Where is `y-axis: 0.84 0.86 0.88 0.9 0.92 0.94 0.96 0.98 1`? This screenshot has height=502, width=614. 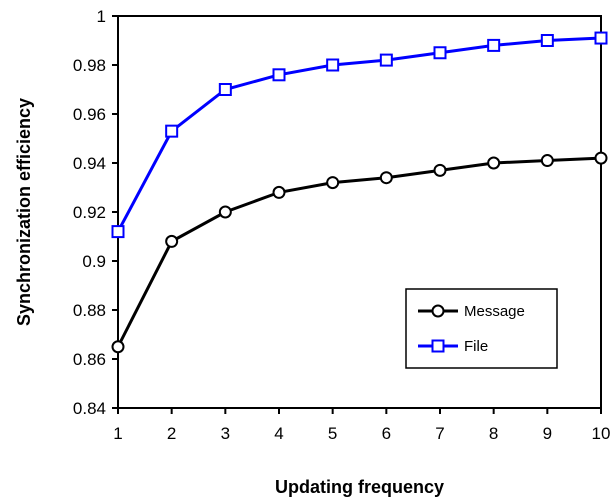
y-axis: 0.84 0.86 0.88 0.9 0.92 0.94 0.96 0.98 1 is located at coordinates (95, 212).